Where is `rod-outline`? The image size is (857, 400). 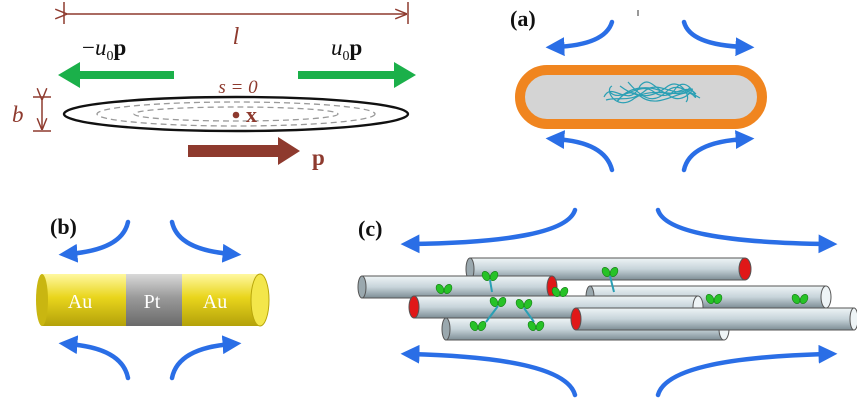 rod-outline is located at coordinates (236, 114).